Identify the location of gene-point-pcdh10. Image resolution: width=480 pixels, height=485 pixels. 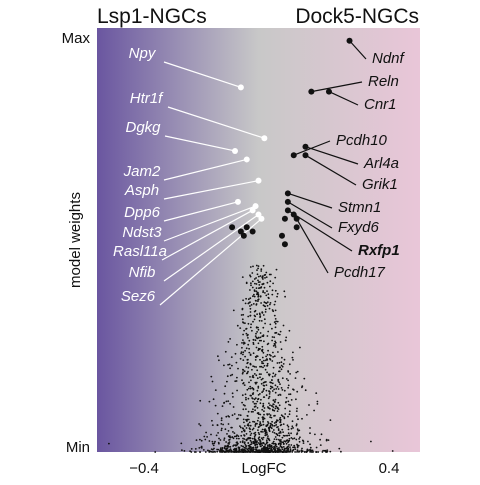
(293, 155).